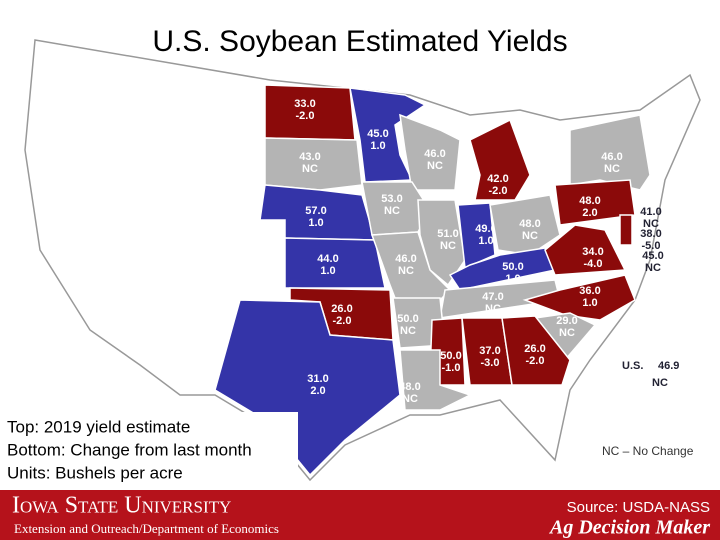 This screenshot has width=720, height=540. What do you see at coordinates (592, 252) in the screenshot?
I see `state-yield: 34.0` at bounding box center [592, 252].